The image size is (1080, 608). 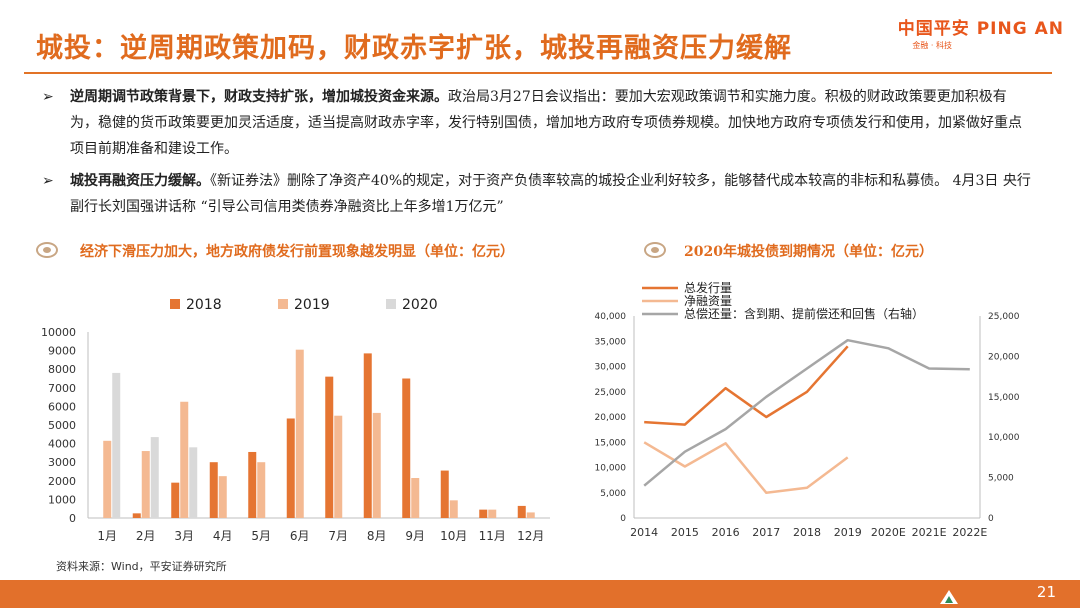 I want to click on footer-bar, so click(x=540, y=594).